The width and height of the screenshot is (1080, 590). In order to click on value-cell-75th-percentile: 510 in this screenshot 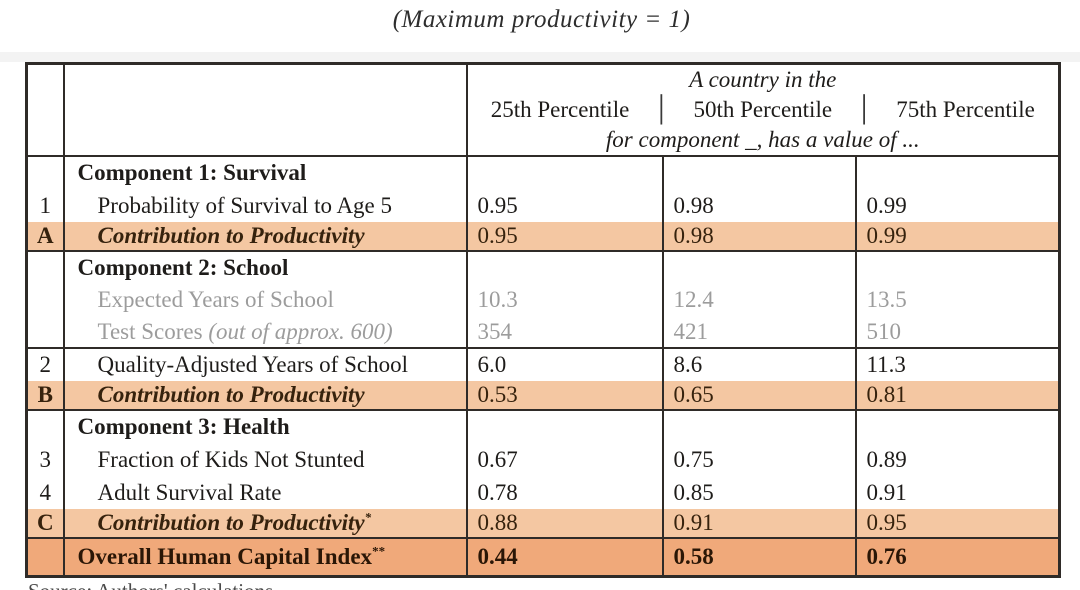, I will do `click(957, 332)`.